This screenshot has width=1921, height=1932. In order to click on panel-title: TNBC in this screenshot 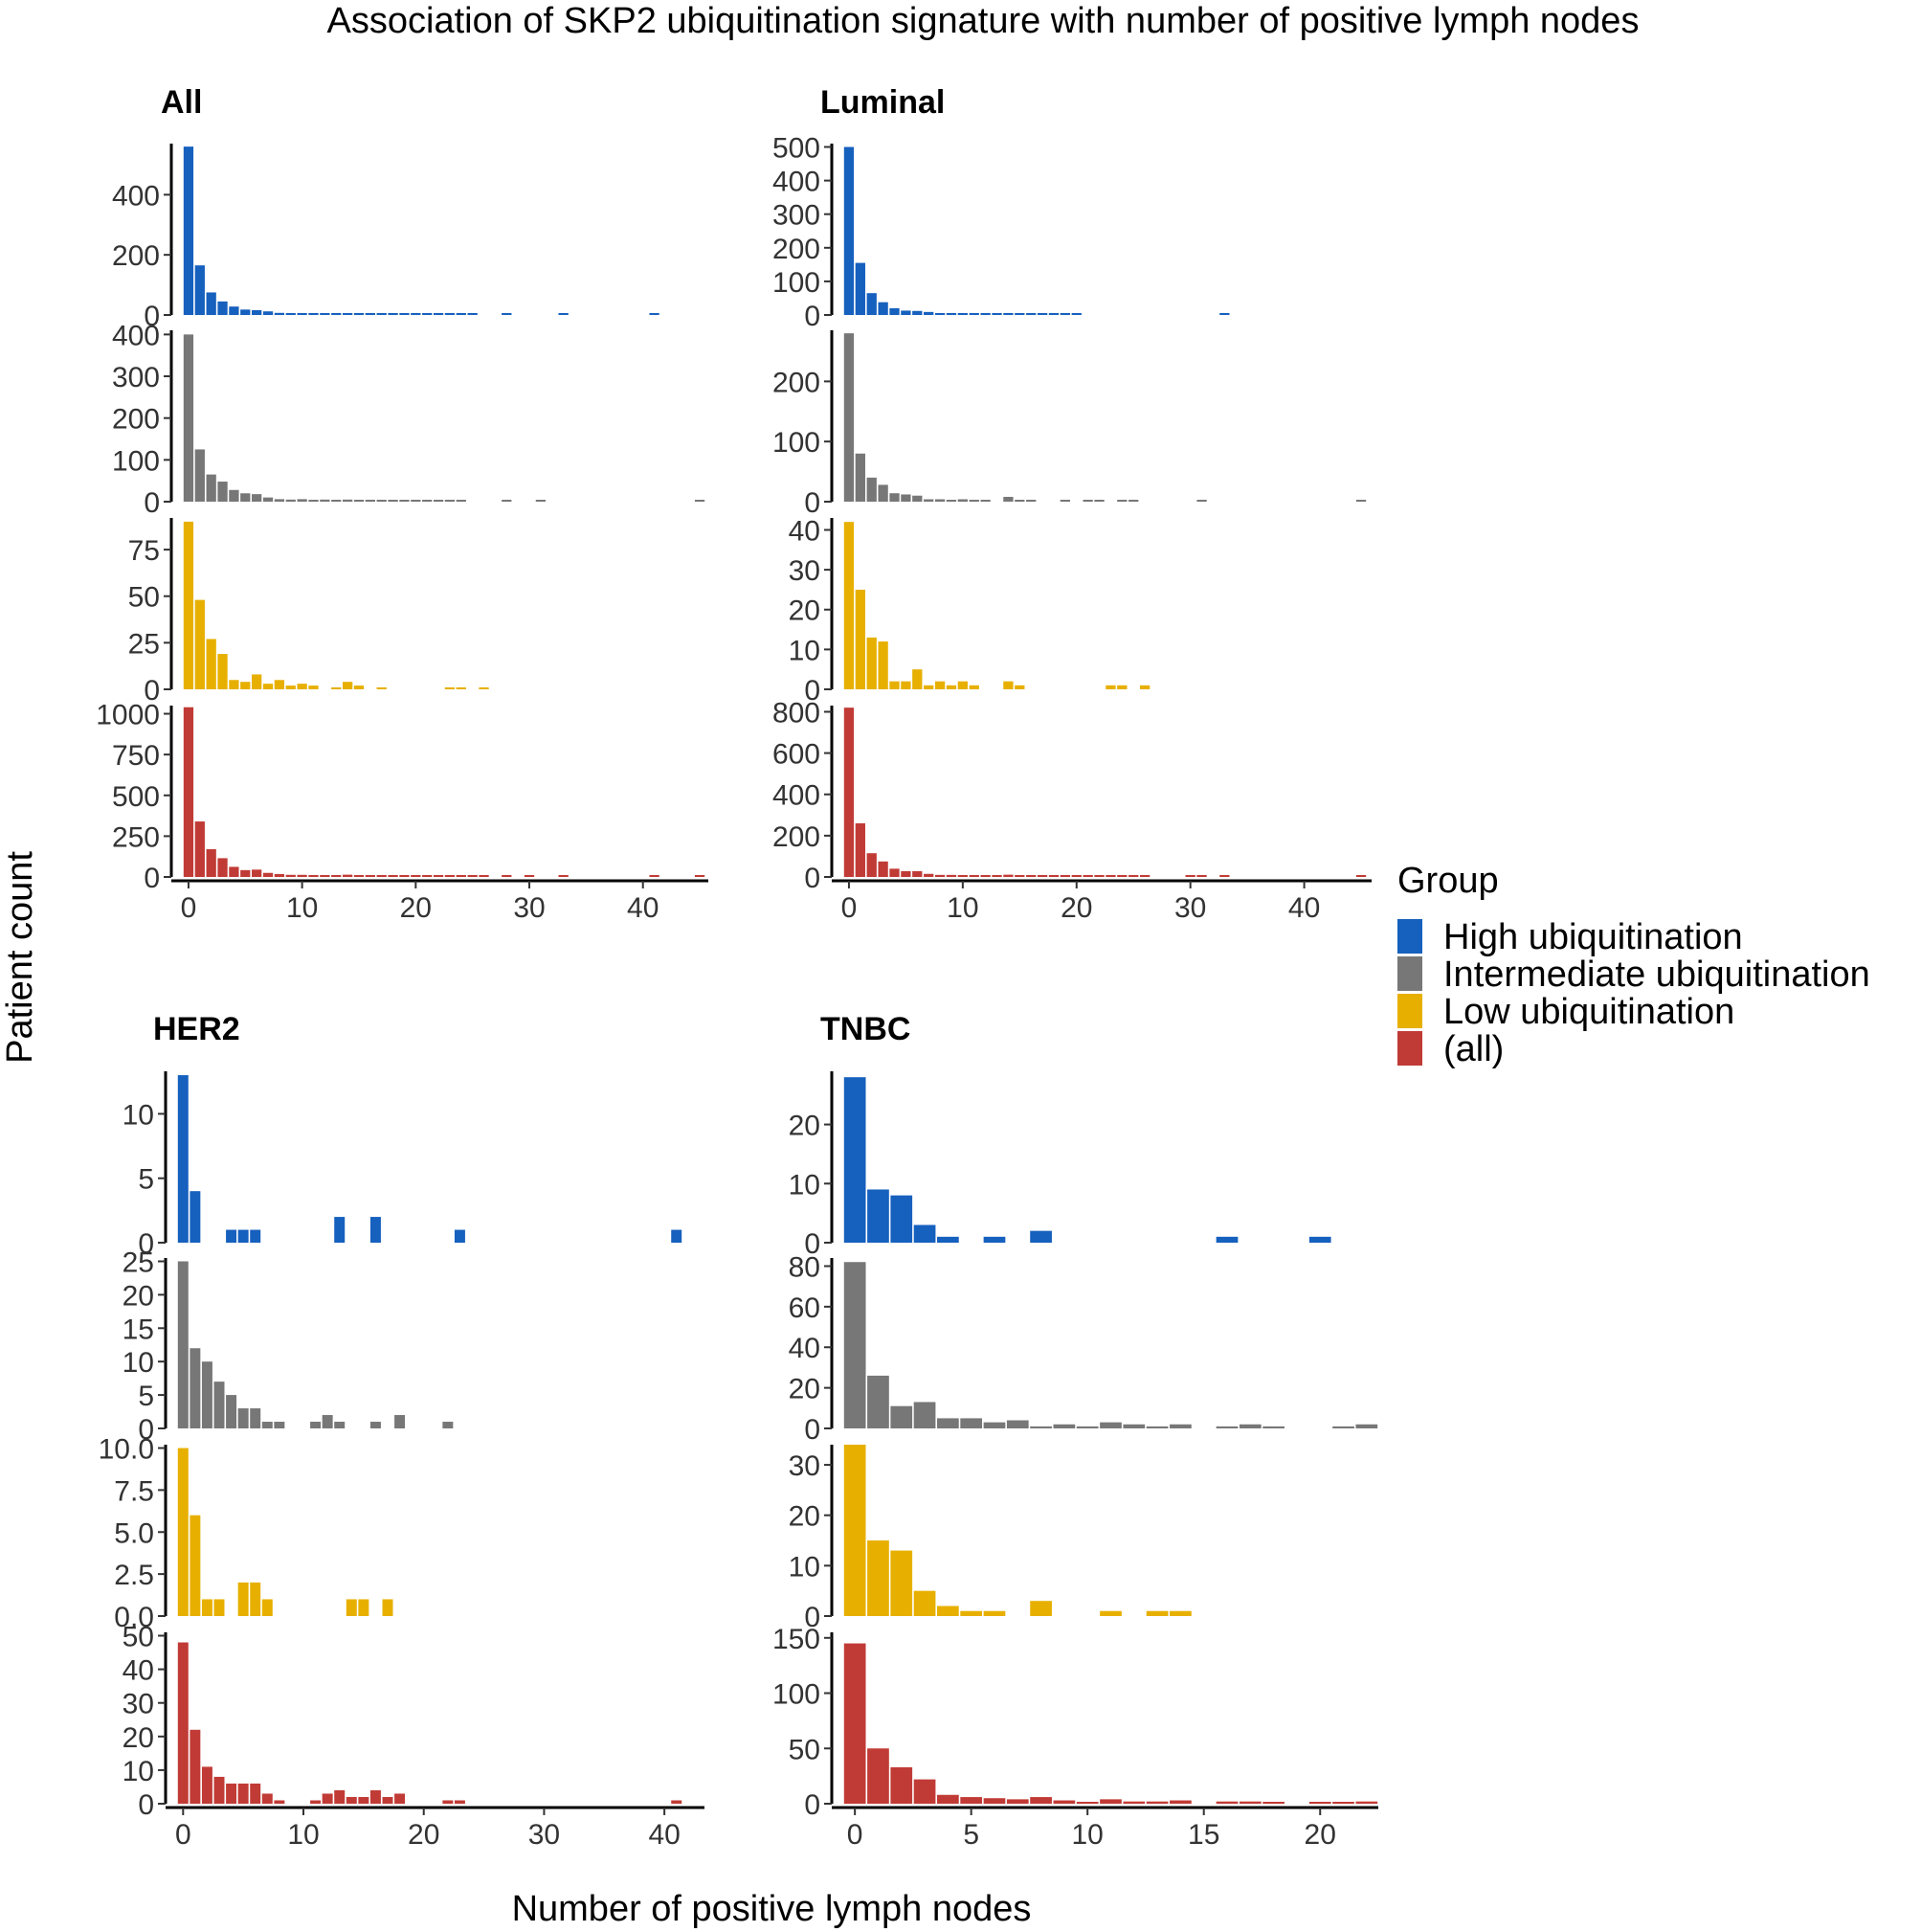, I will do `click(865, 1029)`.